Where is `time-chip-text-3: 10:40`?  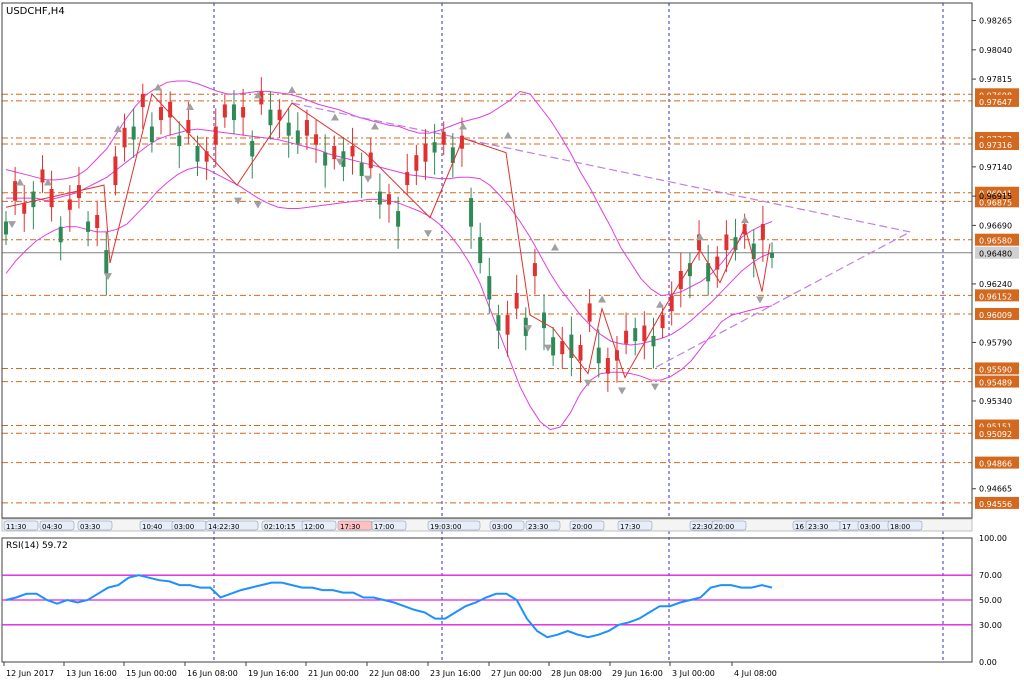 time-chip-text-3: 10:40 is located at coordinates (152, 527).